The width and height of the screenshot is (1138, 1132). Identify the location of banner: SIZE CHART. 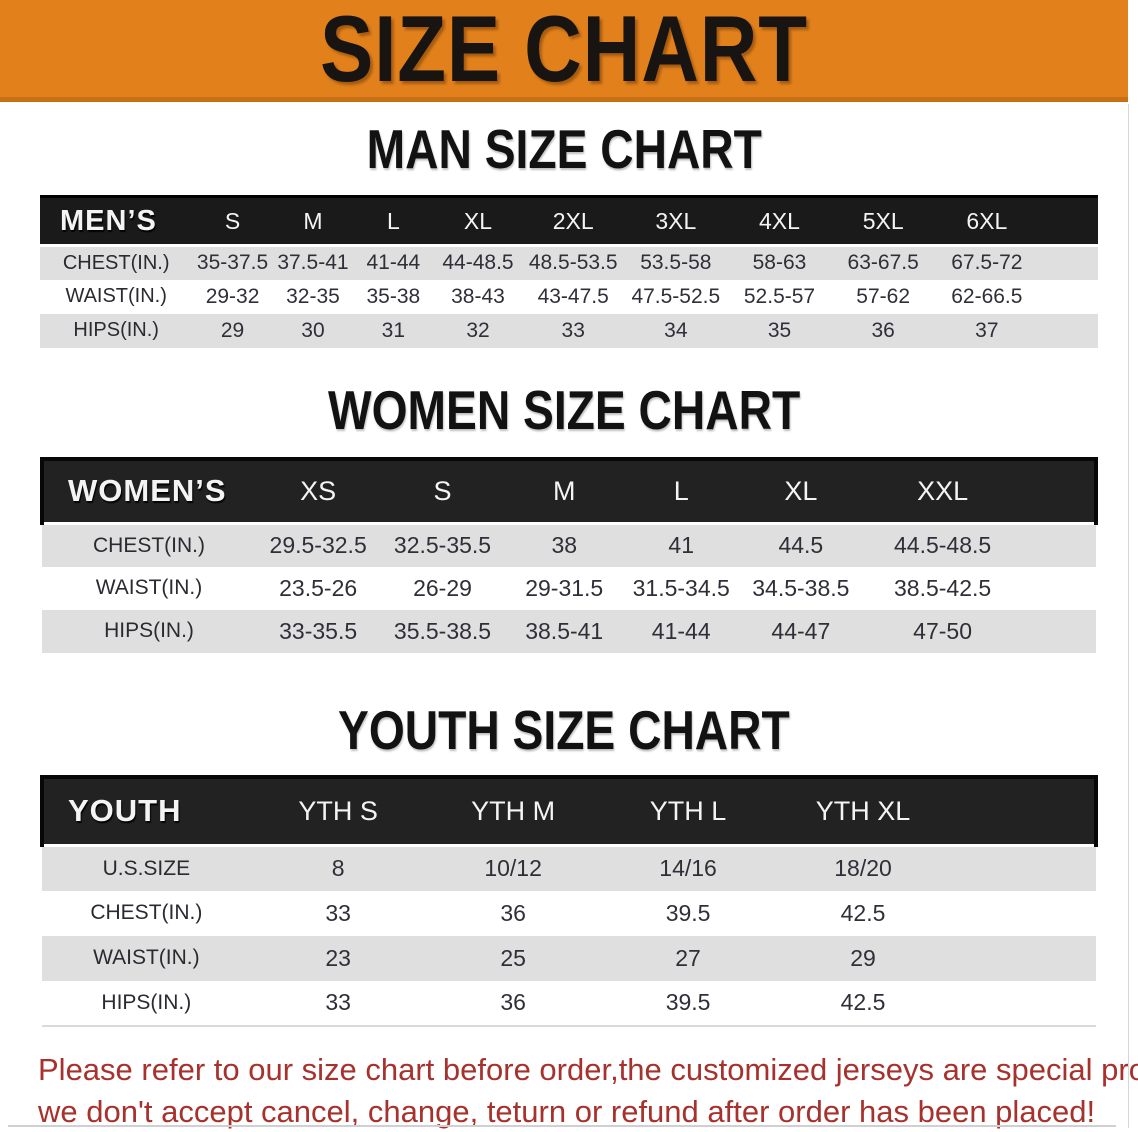
(564, 51).